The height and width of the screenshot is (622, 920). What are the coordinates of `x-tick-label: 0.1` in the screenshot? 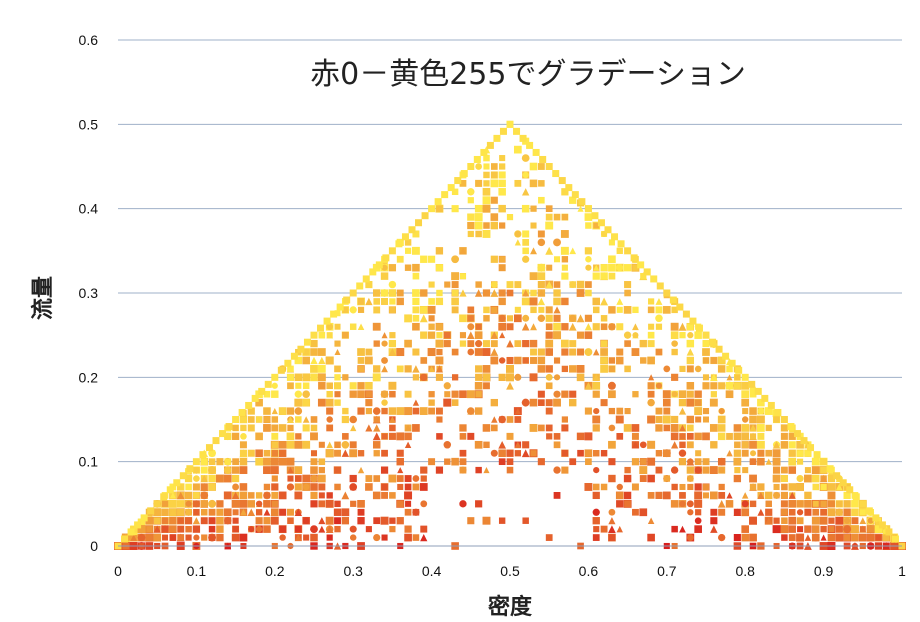 It's located at (197, 571).